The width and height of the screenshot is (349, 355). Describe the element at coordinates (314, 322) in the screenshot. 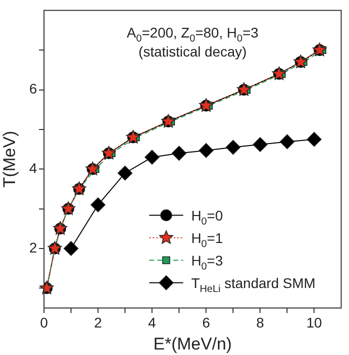

I see `x-tick-label: 10` at that location.